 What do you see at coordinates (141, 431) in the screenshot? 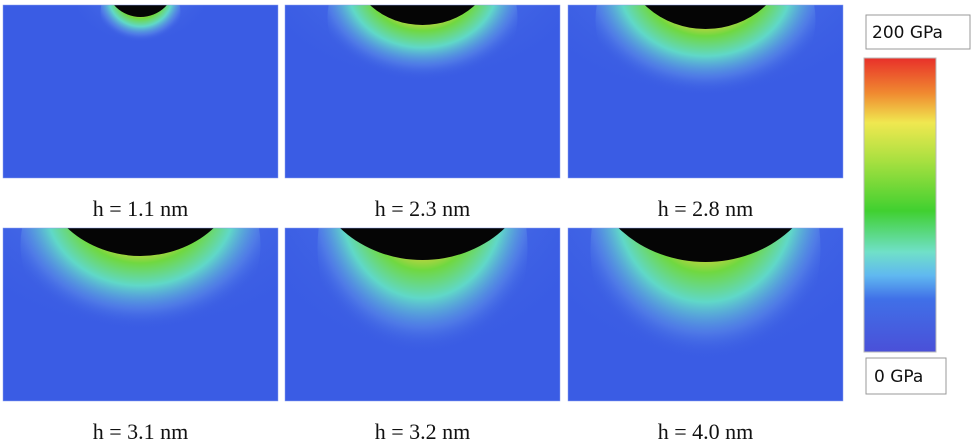
I see `panel-caption: h = 3.1 nm` at bounding box center [141, 431].